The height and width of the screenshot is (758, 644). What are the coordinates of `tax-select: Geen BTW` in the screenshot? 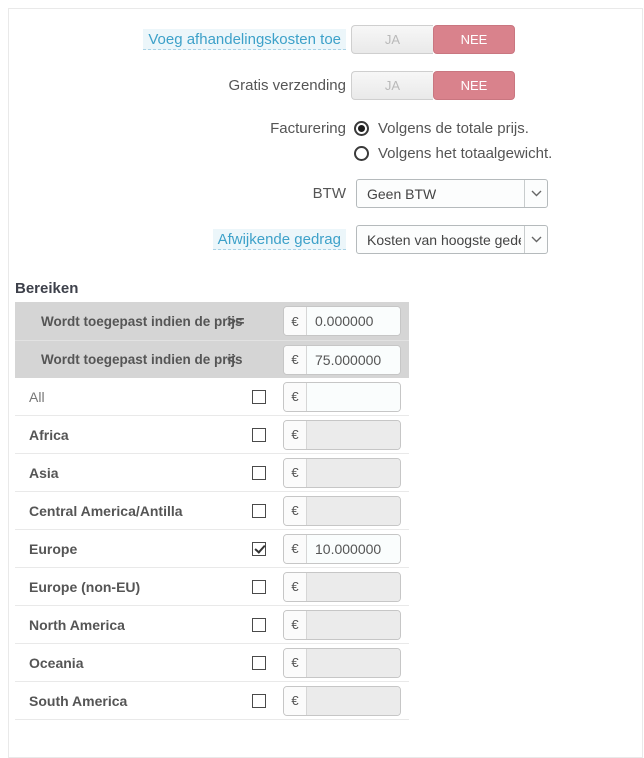 It's located at (452, 193).